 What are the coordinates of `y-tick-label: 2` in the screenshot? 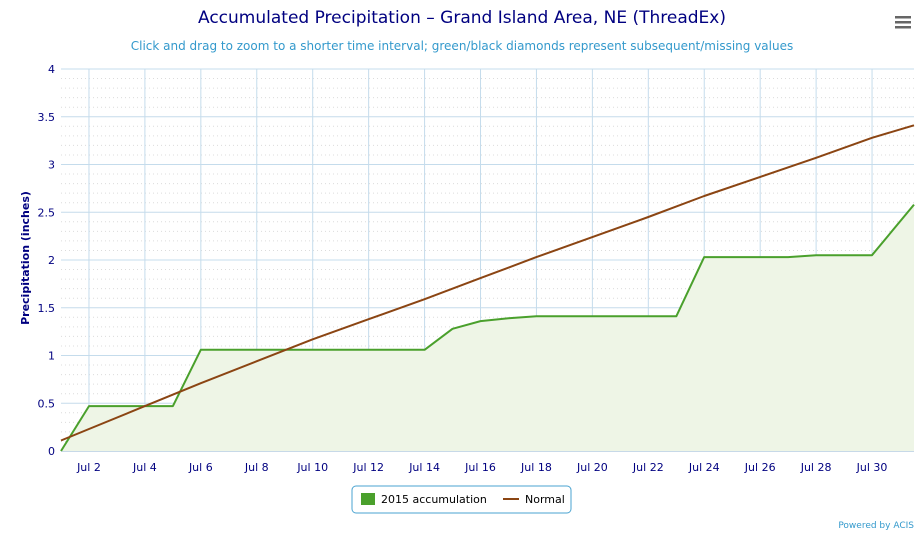 It's located at (51, 260).